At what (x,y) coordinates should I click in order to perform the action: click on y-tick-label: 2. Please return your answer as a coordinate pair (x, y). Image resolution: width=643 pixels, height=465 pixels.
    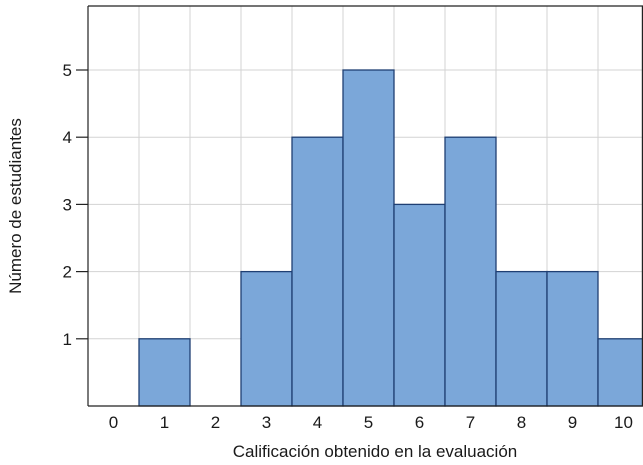
    Looking at the image, I should click on (67, 272).